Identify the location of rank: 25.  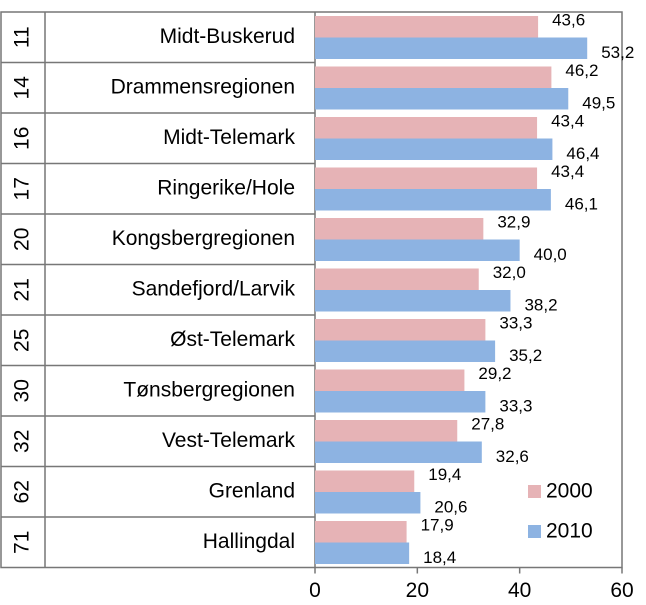
(22, 340).